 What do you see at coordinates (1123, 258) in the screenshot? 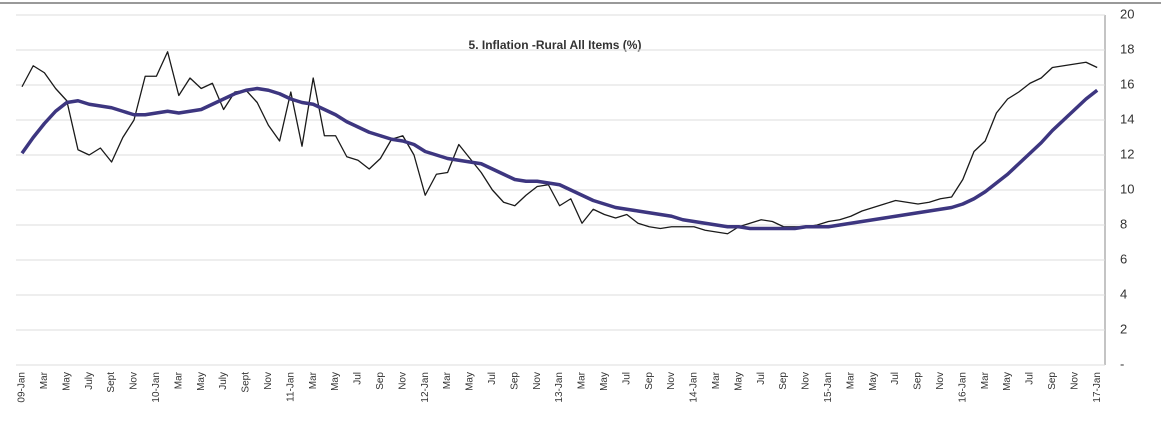
I see `y-tick-label: 6` at bounding box center [1123, 258].